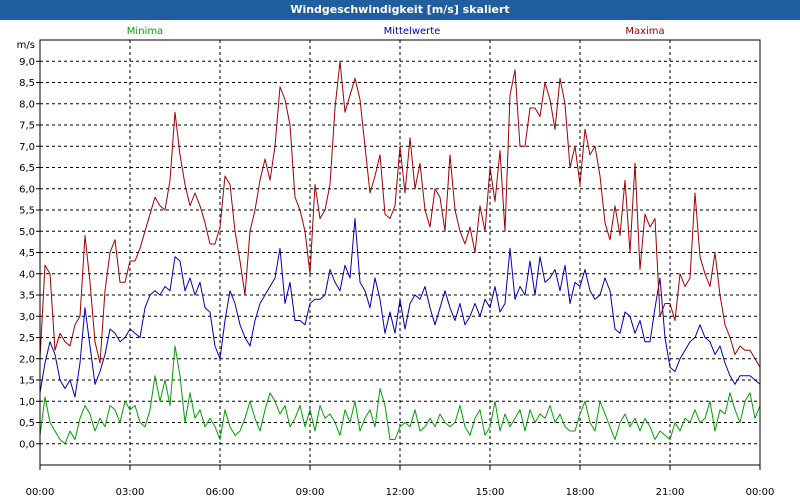 The height and width of the screenshot is (500, 800). What do you see at coordinates (27, 381) in the screenshot?
I see `y-tick-label: 1,5` at bounding box center [27, 381].